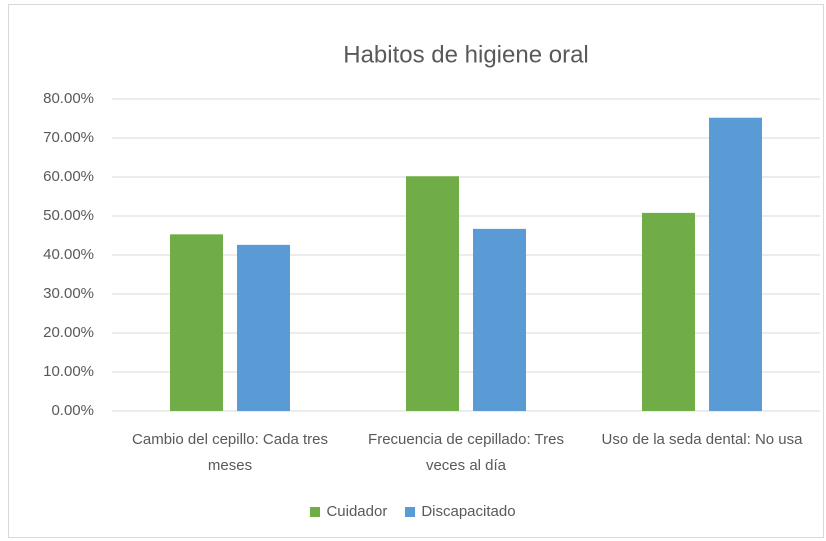 The image size is (826, 541). What do you see at coordinates (68, 137) in the screenshot?
I see `y-tick-label: 70.00%` at bounding box center [68, 137].